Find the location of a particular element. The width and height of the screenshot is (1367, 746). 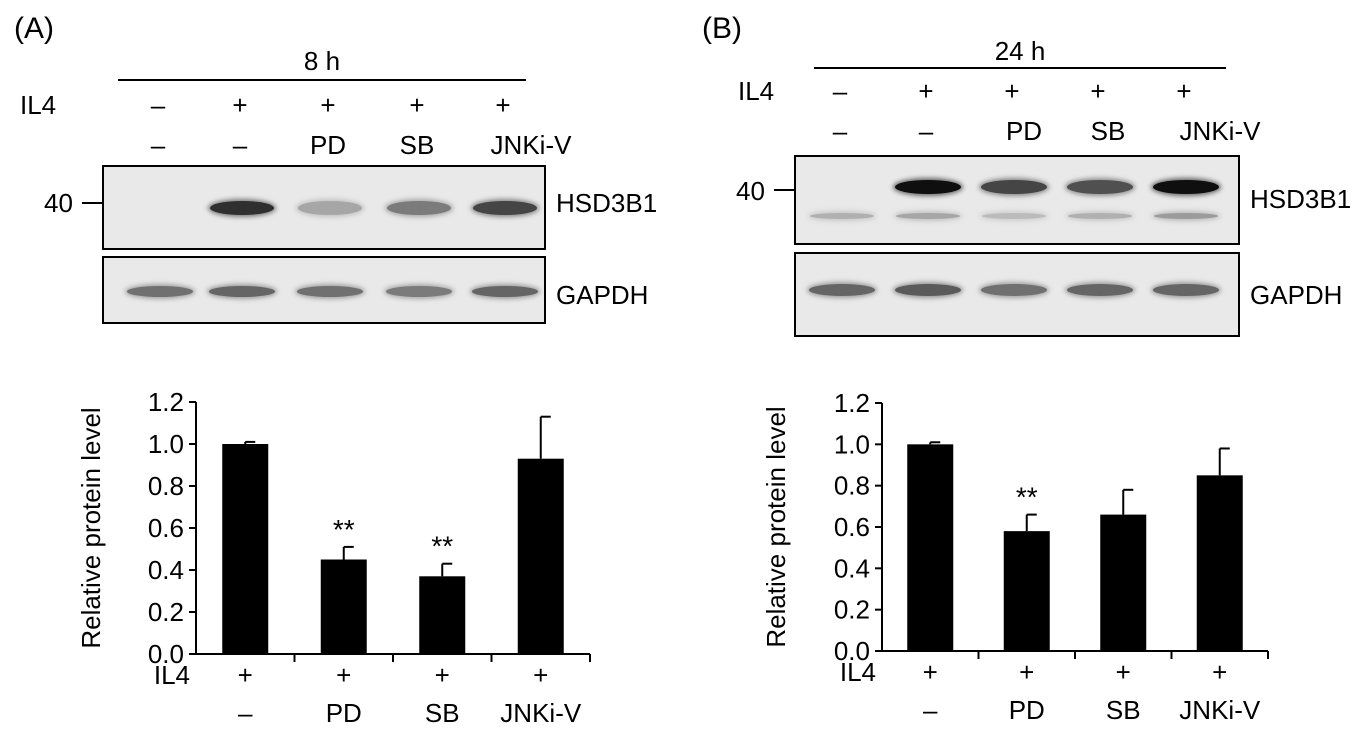

time-label: 8 h is located at coordinates (322, 61).